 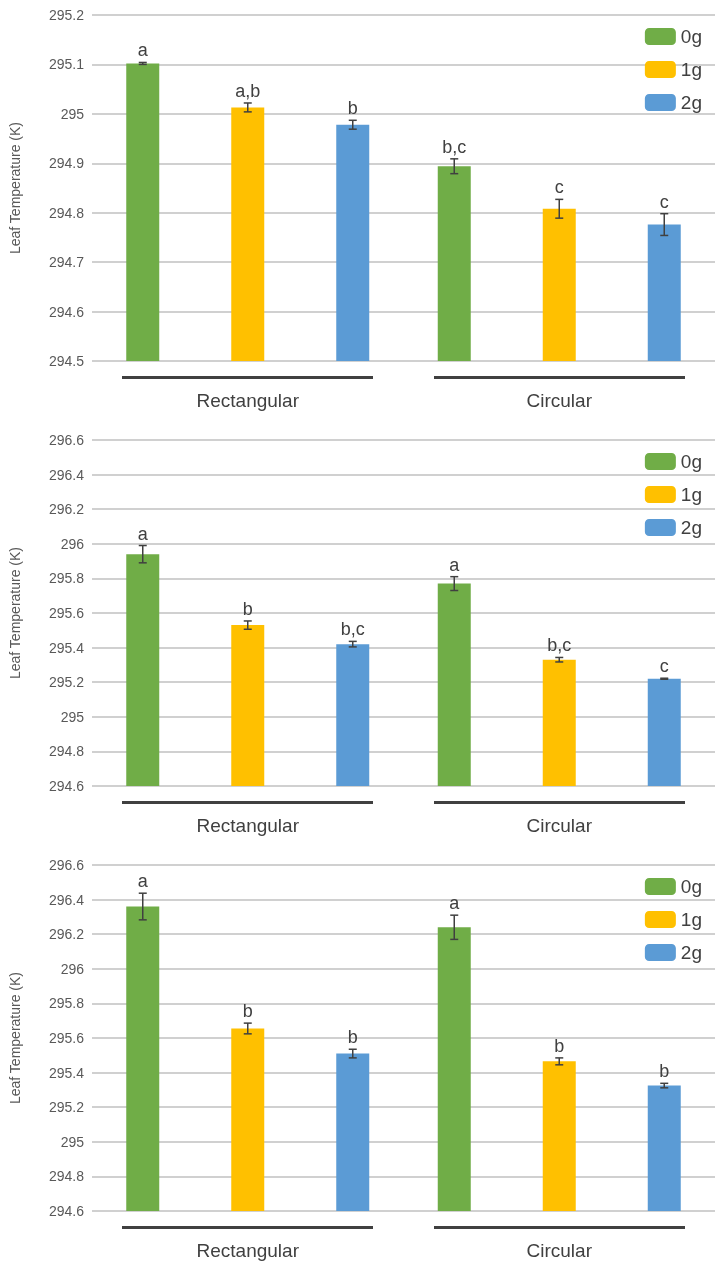 What do you see at coordinates (66, 64) in the screenshot?
I see `y-tick-label: 295.1` at bounding box center [66, 64].